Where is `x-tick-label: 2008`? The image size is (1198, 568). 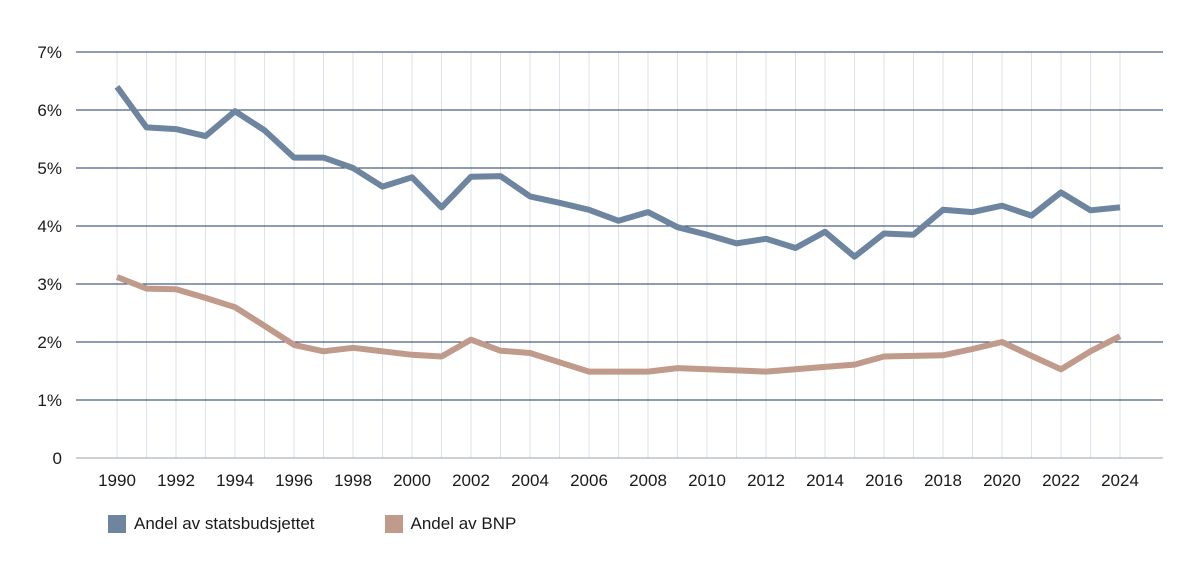 x-tick-label: 2008 is located at coordinates (648, 480).